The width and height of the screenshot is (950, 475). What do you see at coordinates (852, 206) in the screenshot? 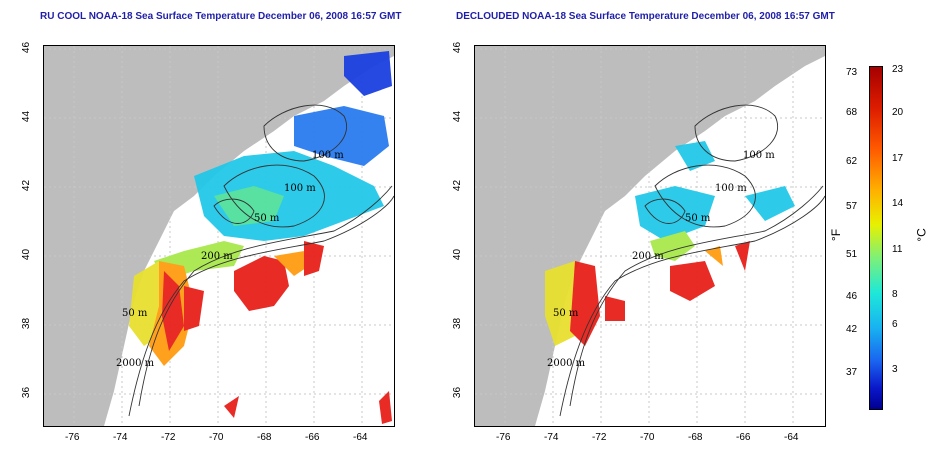
I see `fahrenheit-tick: 57` at bounding box center [852, 206].